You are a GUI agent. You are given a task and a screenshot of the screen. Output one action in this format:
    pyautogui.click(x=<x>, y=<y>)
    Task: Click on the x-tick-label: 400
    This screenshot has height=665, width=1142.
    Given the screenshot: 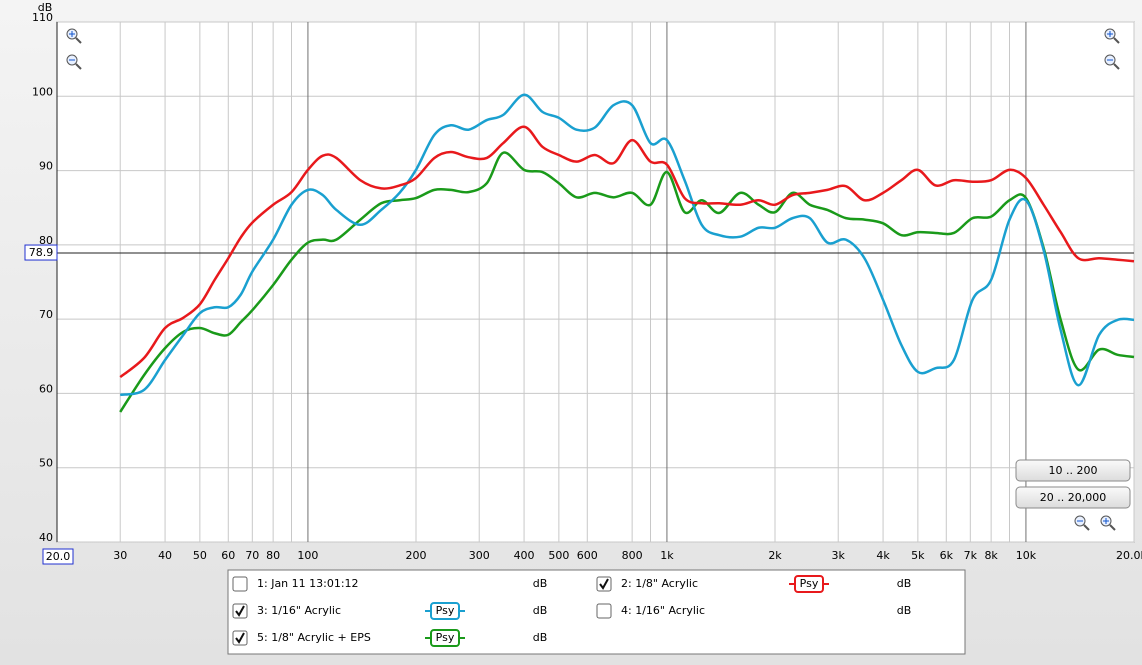 What is the action you would take?
    pyautogui.click(x=524, y=555)
    